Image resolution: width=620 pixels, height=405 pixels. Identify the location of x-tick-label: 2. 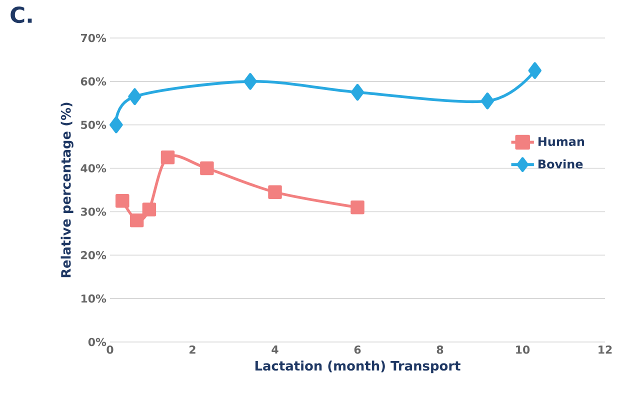
(193, 350).